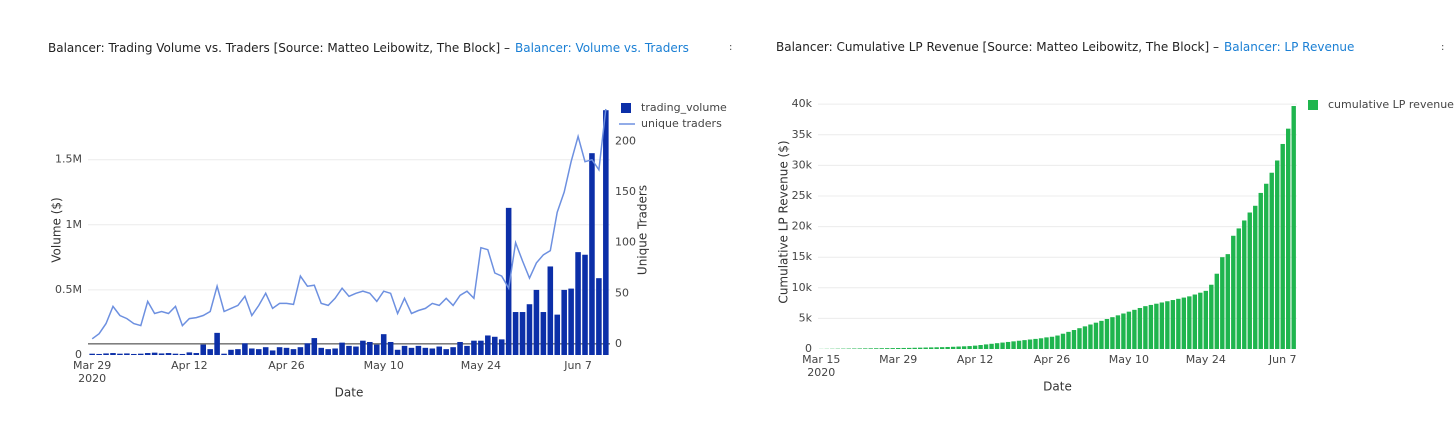 This screenshot has width=1456, height=428. I want to click on y2-tick-label: 0, so click(618, 343).